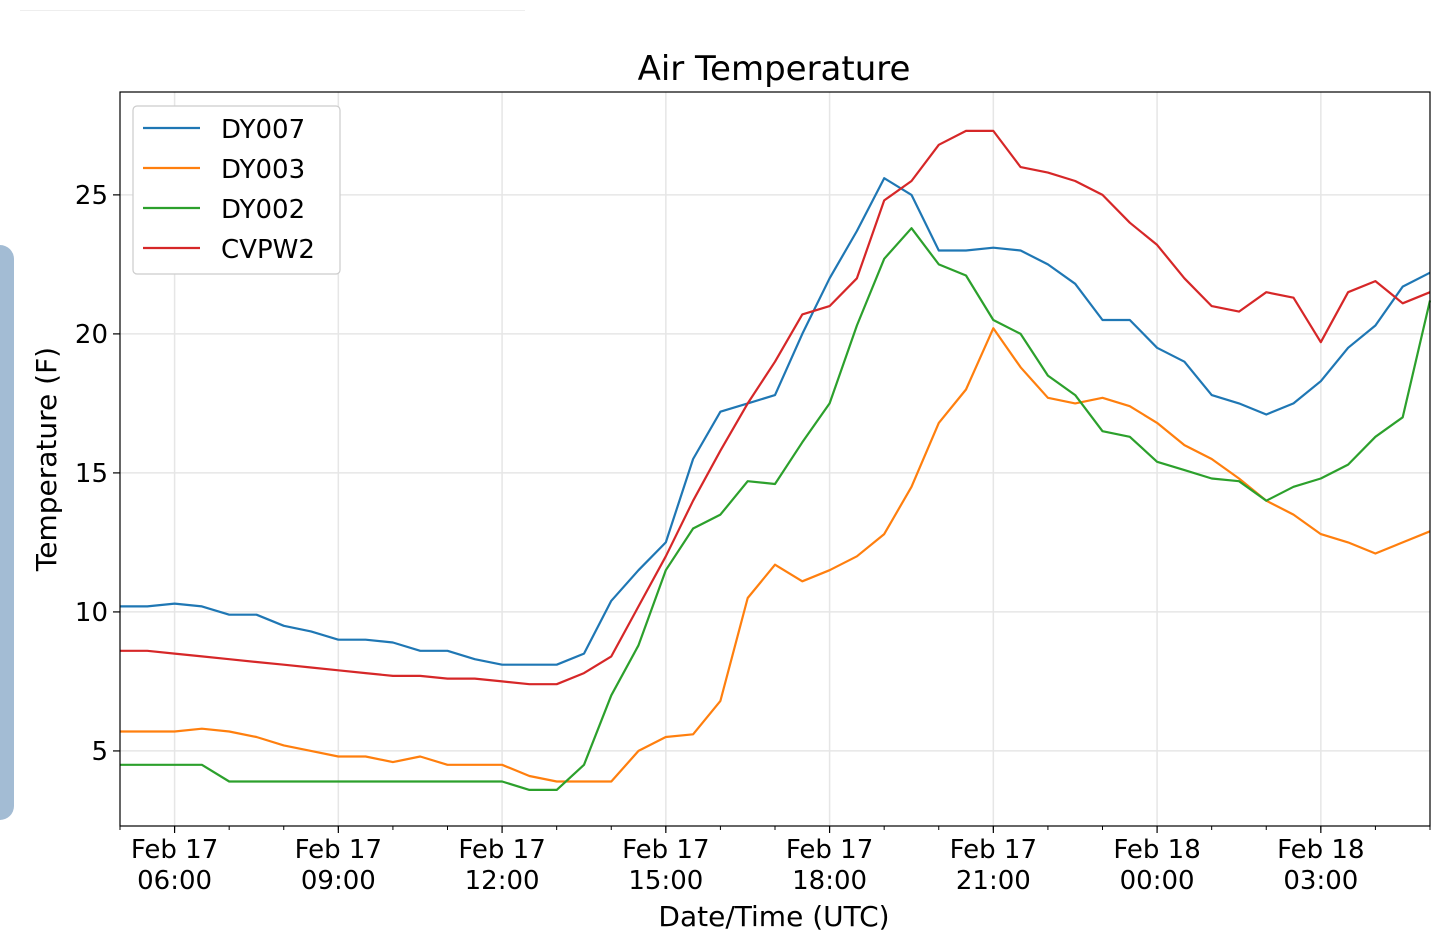 The height and width of the screenshot is (950, 1438). Describe the element at coordinates (263, 170) in the screenshot. I see `legend-label-dy003: DY003` at that location.